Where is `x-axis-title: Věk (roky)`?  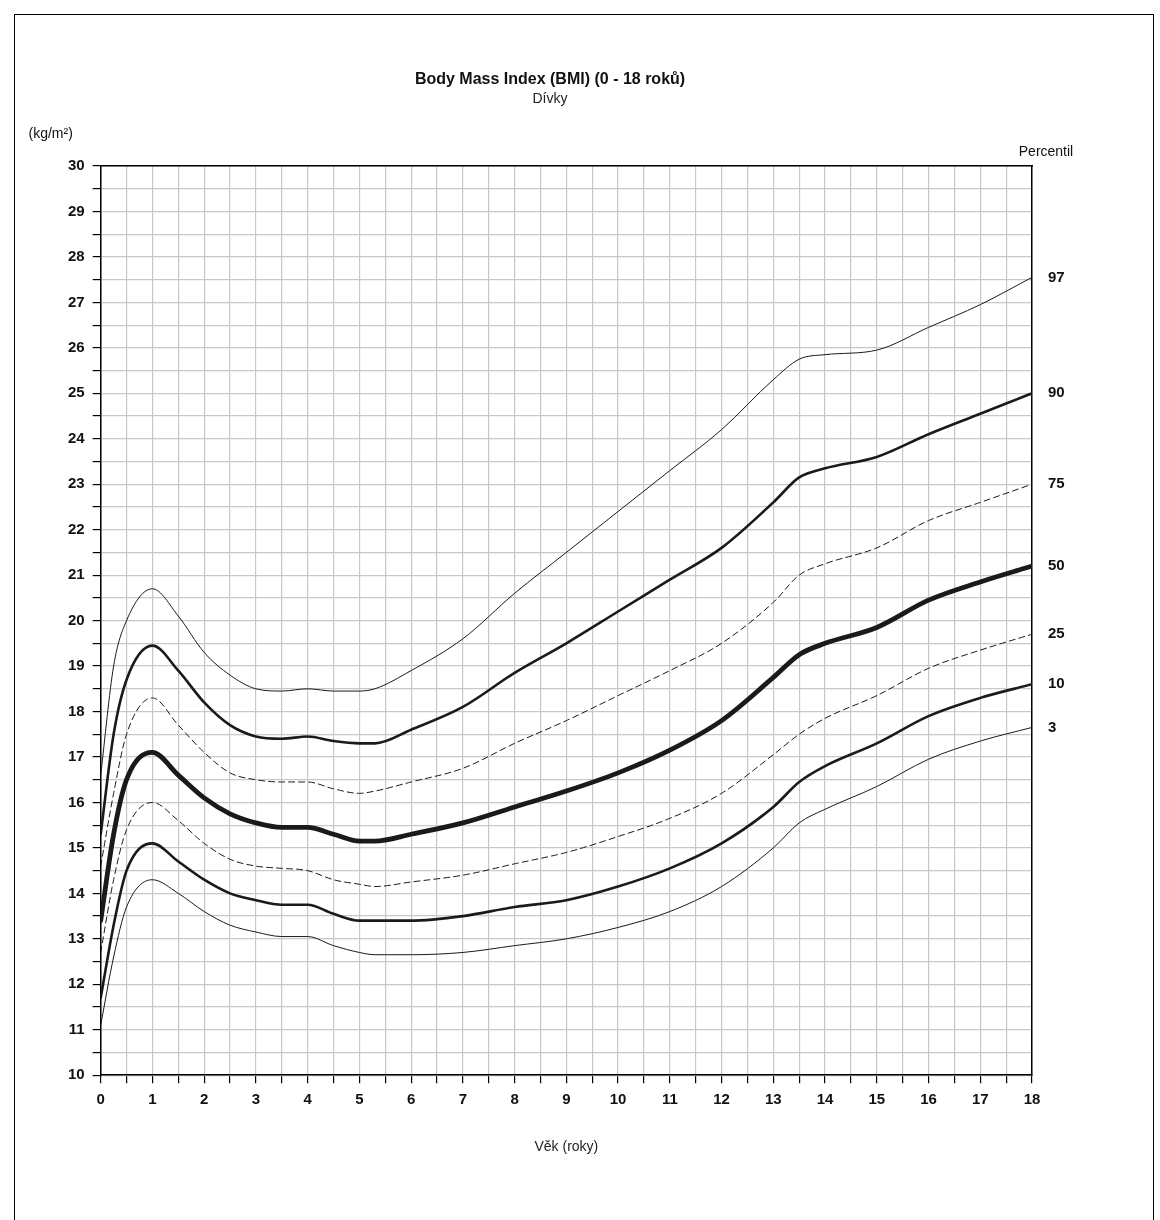
x-axis-title: Věk (roky) is located at coordinates (566, 1146).